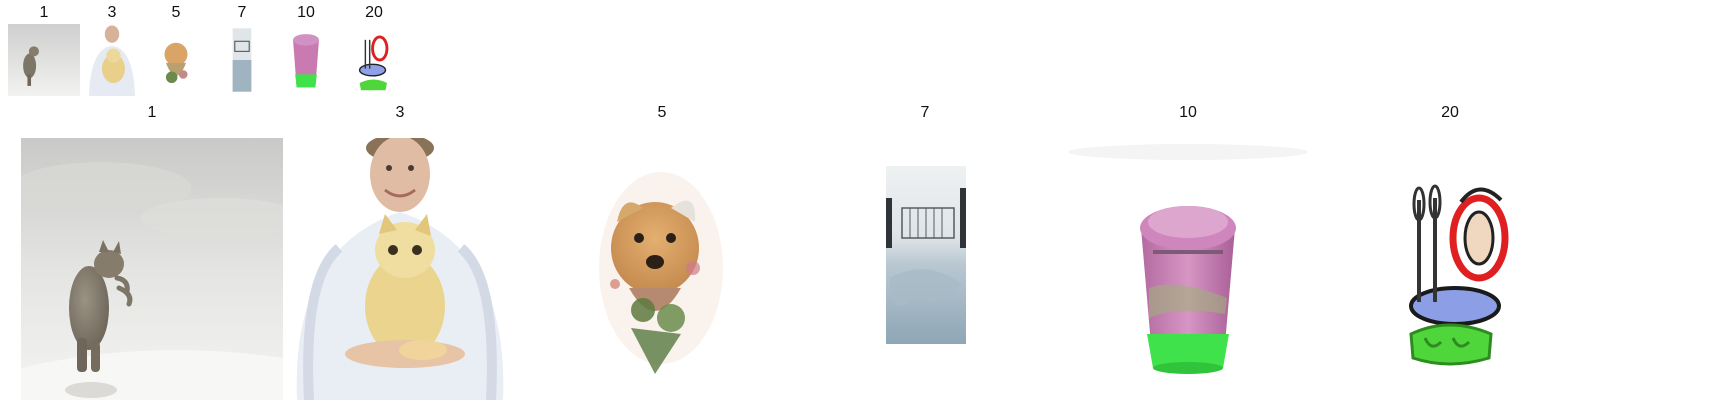  Describe the element at coordinates (400, 112) in the screenshot. I see `panel-label: 3` at that location.